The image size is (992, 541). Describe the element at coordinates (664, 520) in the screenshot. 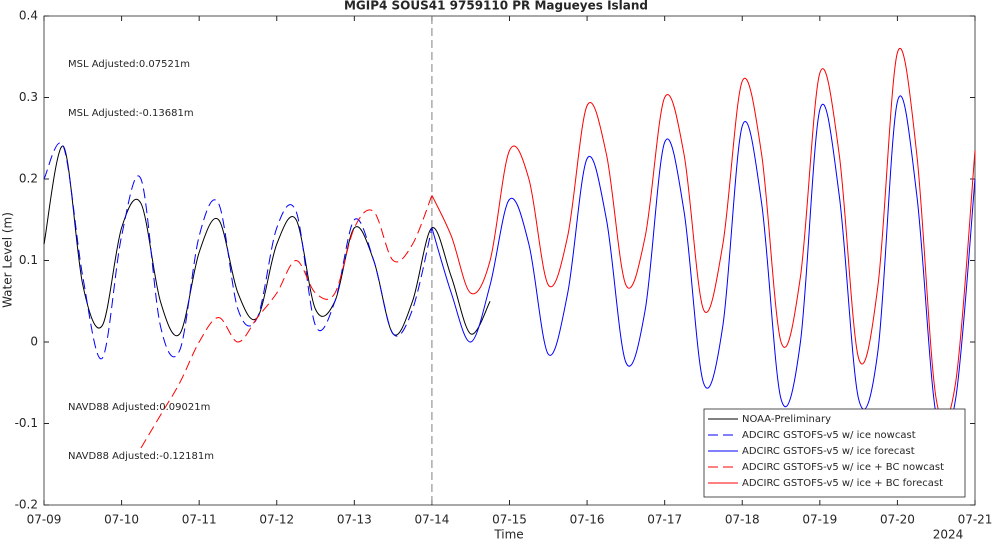

I see `x-tick-label: 07-17` at that location.